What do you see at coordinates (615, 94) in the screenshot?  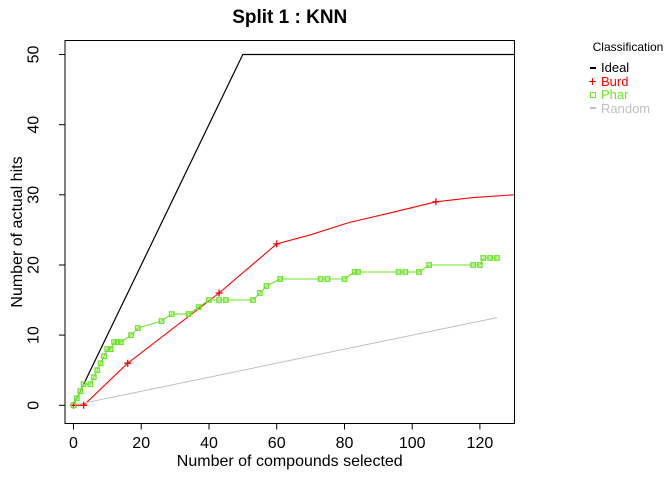 I see `legend-label: Phar` at bounding box center [615, 94].